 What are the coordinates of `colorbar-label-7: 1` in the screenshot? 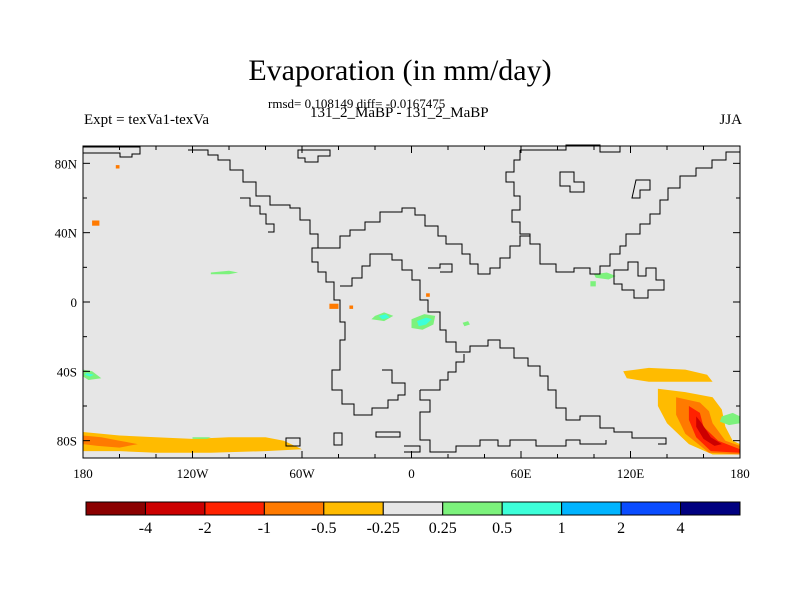 It's located at (562, 528).